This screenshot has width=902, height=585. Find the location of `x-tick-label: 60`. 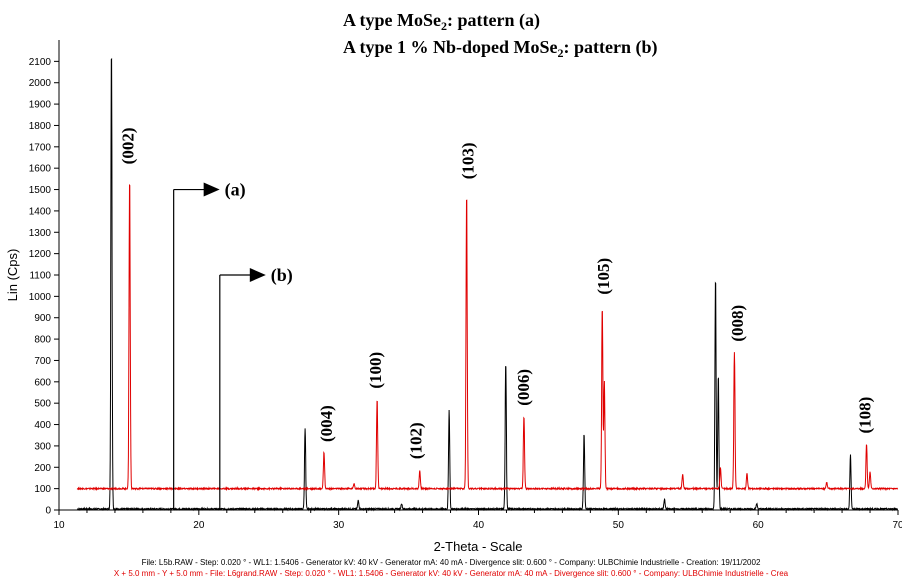

x-tick-label: 60 is located at coordinates (759, 525).